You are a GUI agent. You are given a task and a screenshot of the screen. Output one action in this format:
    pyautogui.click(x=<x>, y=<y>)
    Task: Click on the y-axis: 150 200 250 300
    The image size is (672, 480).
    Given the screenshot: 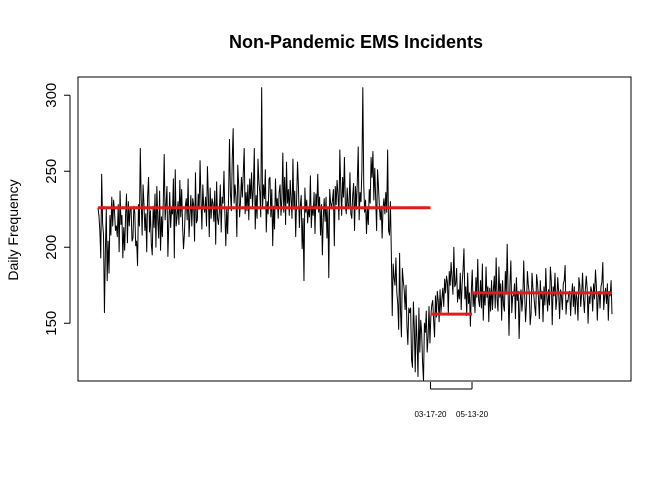 What is the action you would take?
    pyautogui.click(x=57, y=209)
    